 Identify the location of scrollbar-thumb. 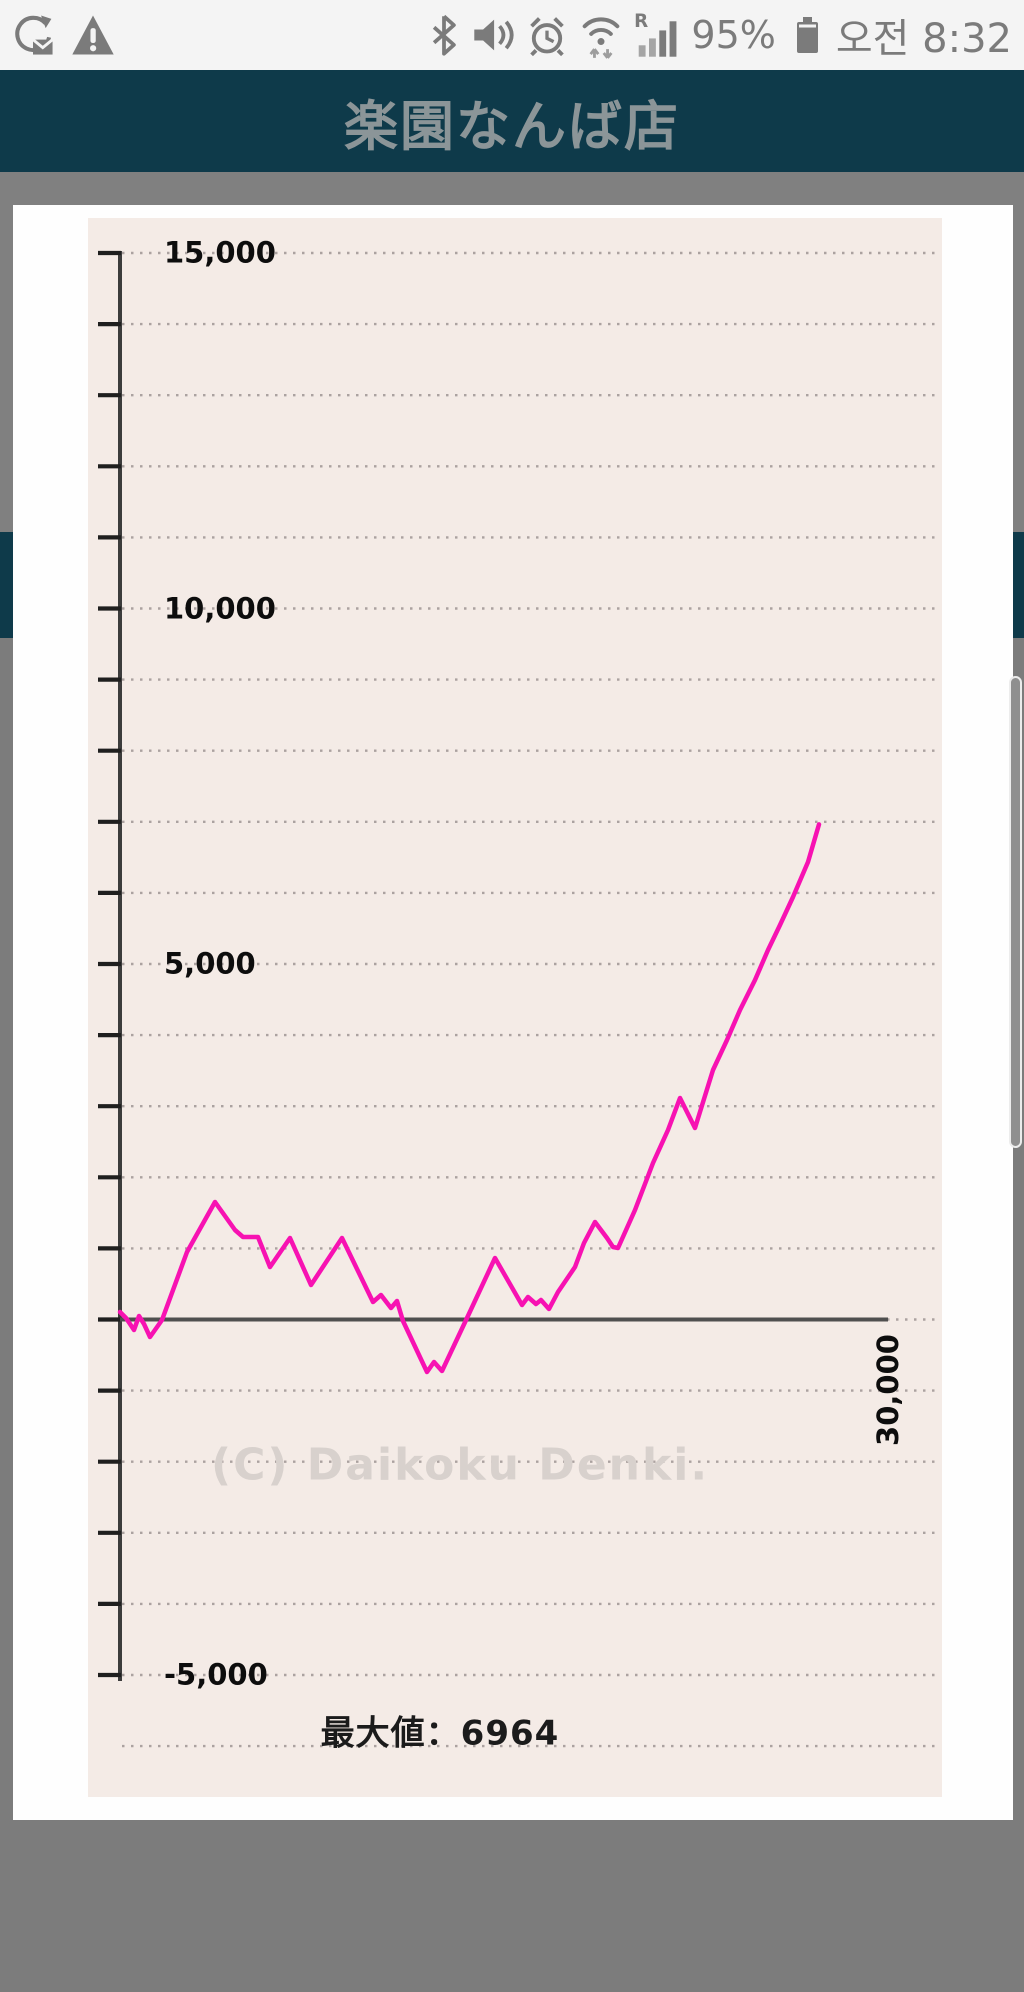
(1015, 912).